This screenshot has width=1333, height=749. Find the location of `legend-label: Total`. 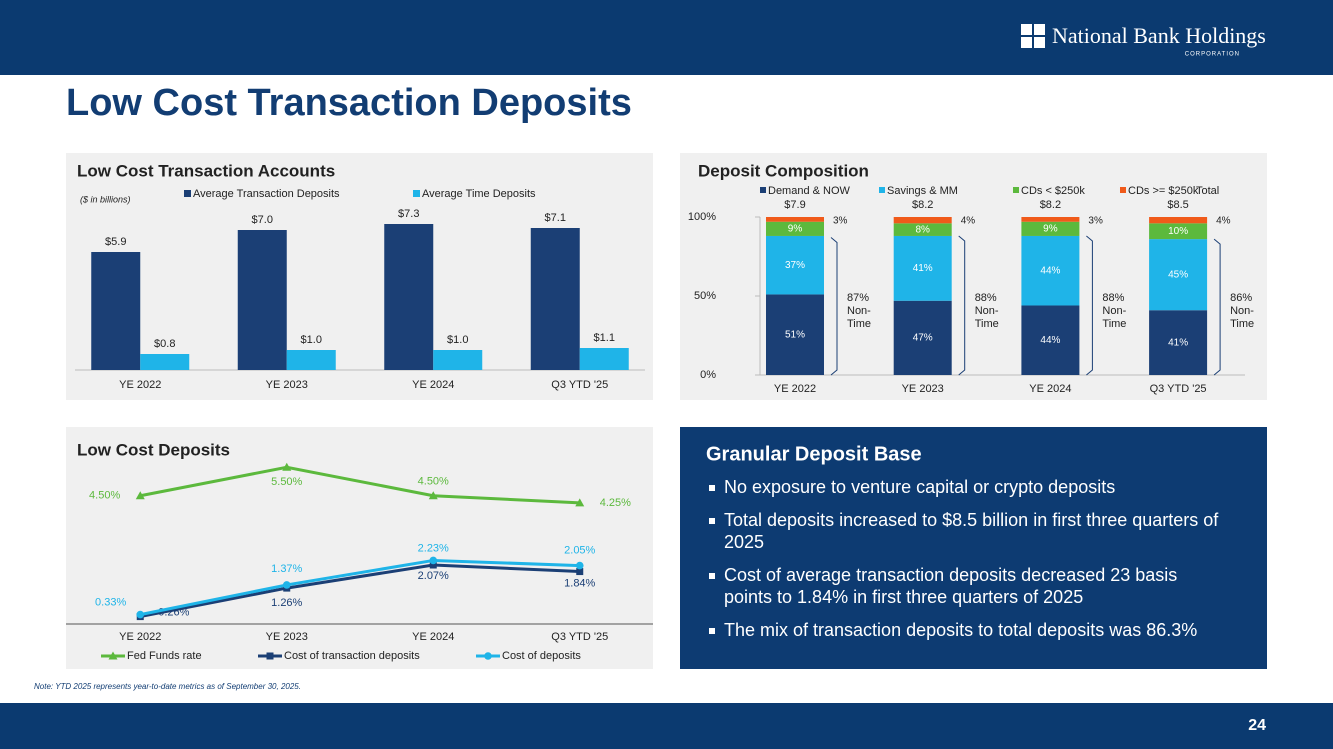

legend-label: Total is located at coordinates (1207, 191).